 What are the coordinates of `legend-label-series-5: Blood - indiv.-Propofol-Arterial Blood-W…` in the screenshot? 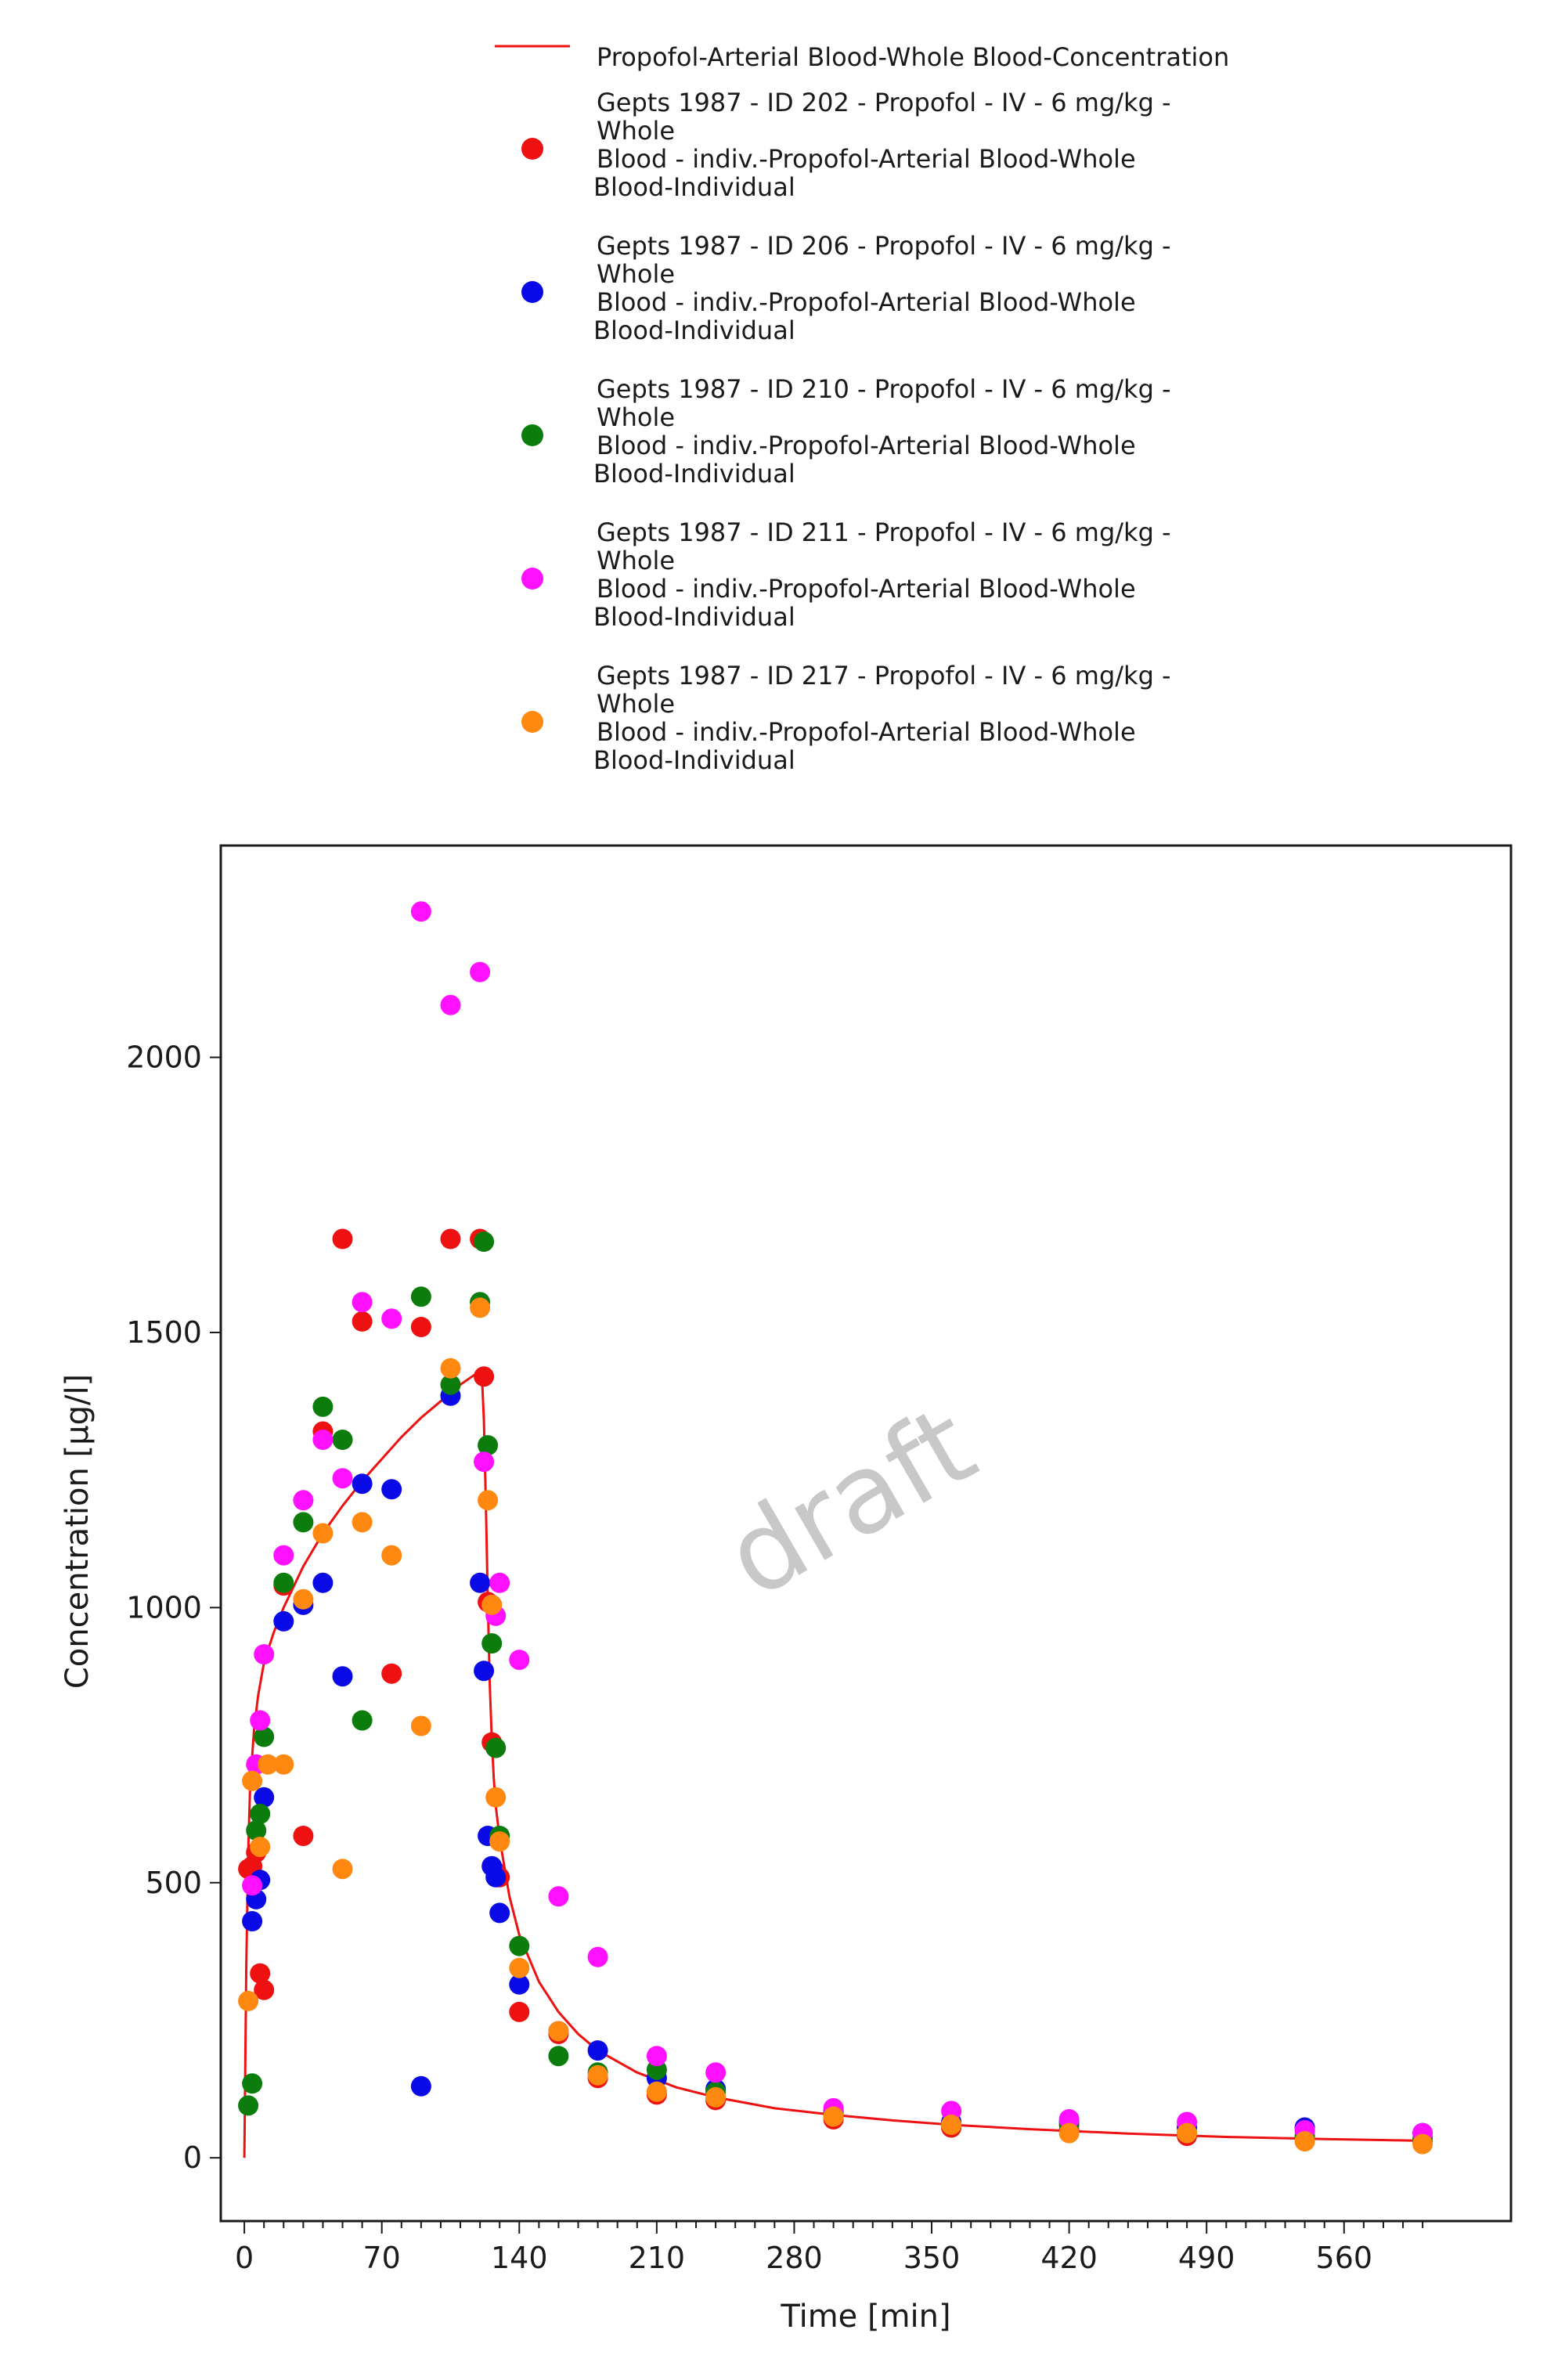 It's located at (866, 732).